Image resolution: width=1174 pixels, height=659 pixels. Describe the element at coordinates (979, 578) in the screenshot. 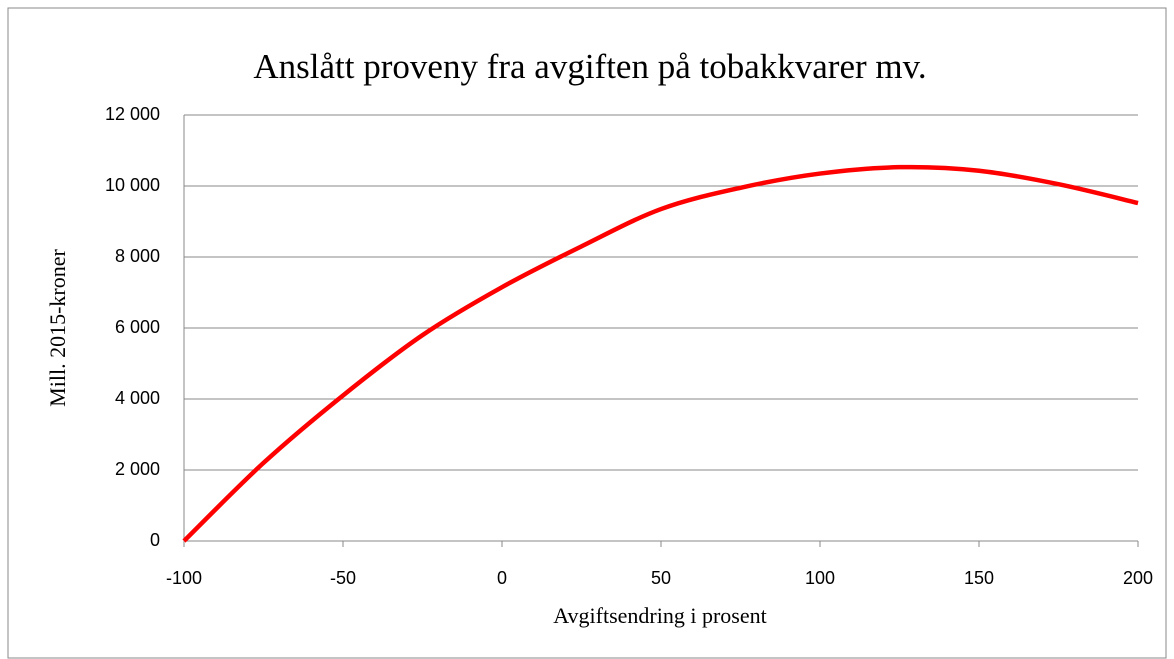

I see `x-tick-label: 150` at that location.